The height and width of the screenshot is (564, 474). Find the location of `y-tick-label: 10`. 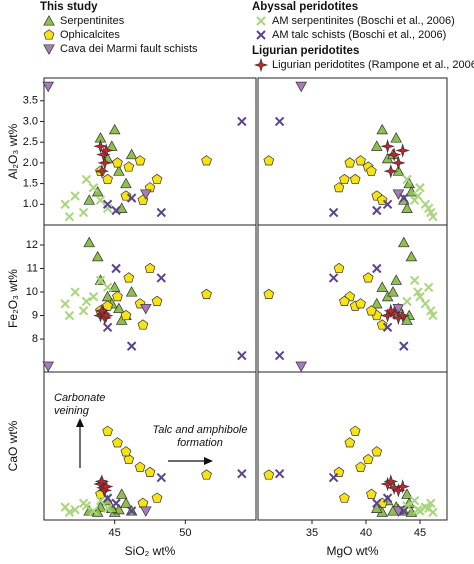

y-tick-label: 10 is located at coordinates (32, 292).